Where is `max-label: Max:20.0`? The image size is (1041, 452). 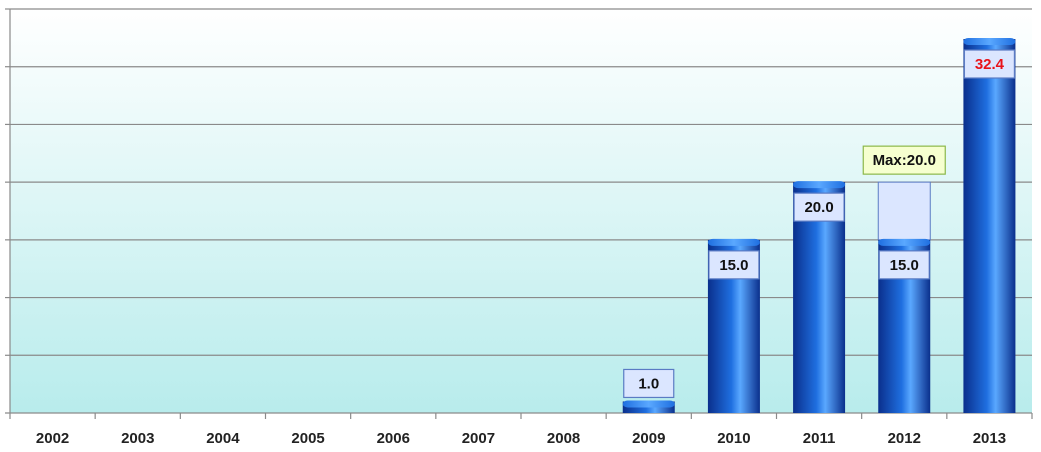 max-label: Max:20.0 is located at coordinates (904, 160).